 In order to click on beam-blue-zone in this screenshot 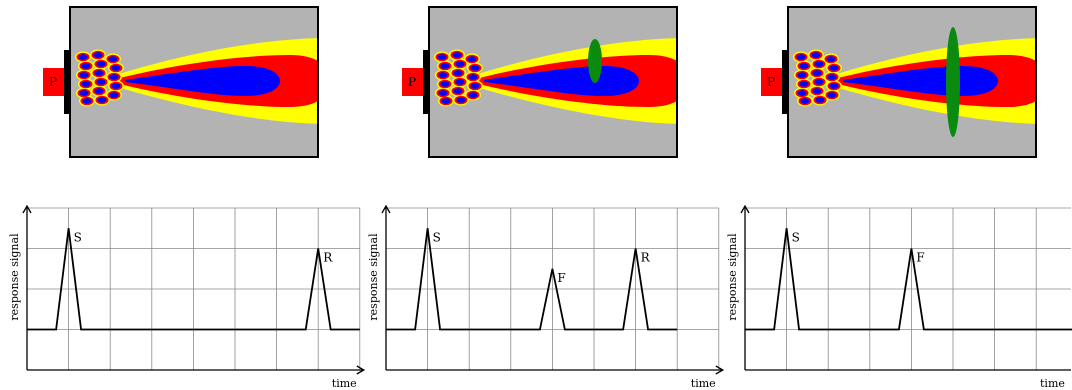, I will do `click(202, 81)`.